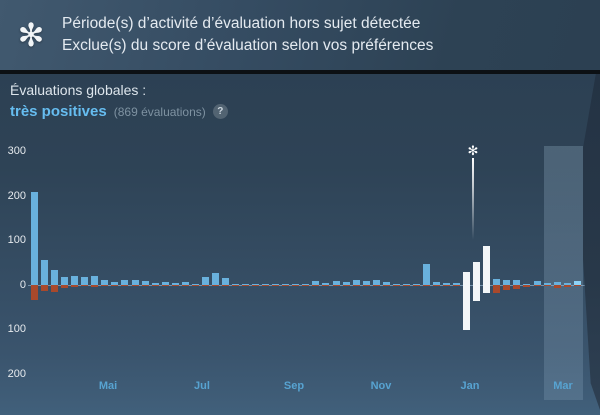 This screenshot has height=415, width=600. What do you see at coordinates (58, 111) in the screenshot?
I see `rating-value-link: très positives` at bounding box center [58, 111].